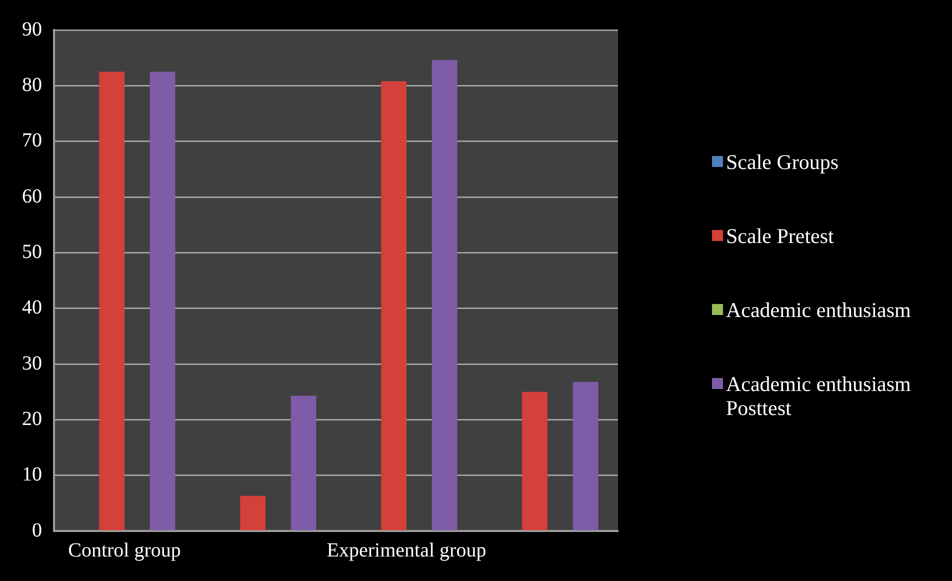  Describe the element at coordinates (32, 419) in the screenshot. I see `y-tick-label: 20` at that location.